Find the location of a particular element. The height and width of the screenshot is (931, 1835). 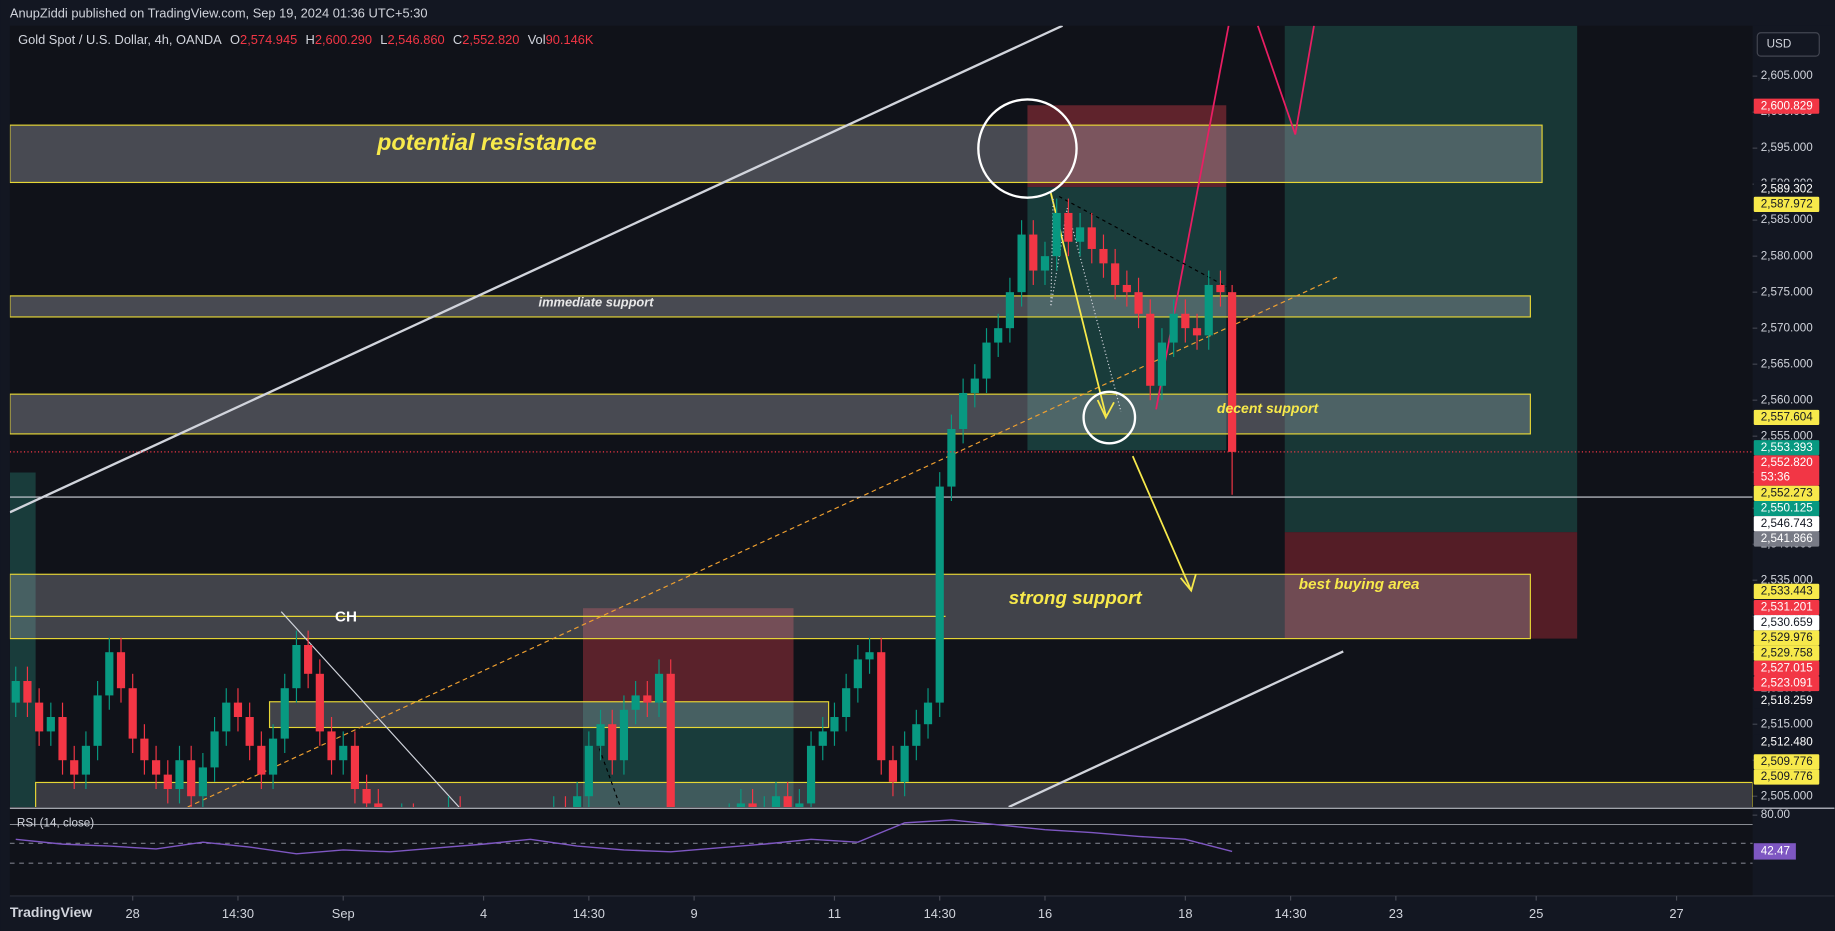

price-tag-label: 2,589.302 is located at coordinates (1787, 188).